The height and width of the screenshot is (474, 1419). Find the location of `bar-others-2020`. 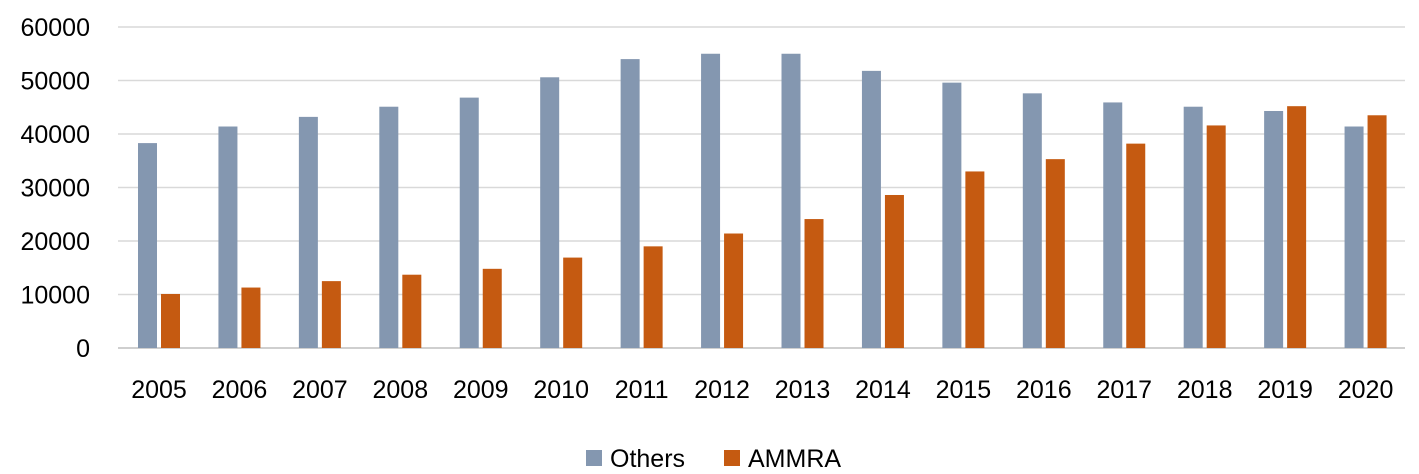

bar-others-2020 is located at coordinates (1354, 237).